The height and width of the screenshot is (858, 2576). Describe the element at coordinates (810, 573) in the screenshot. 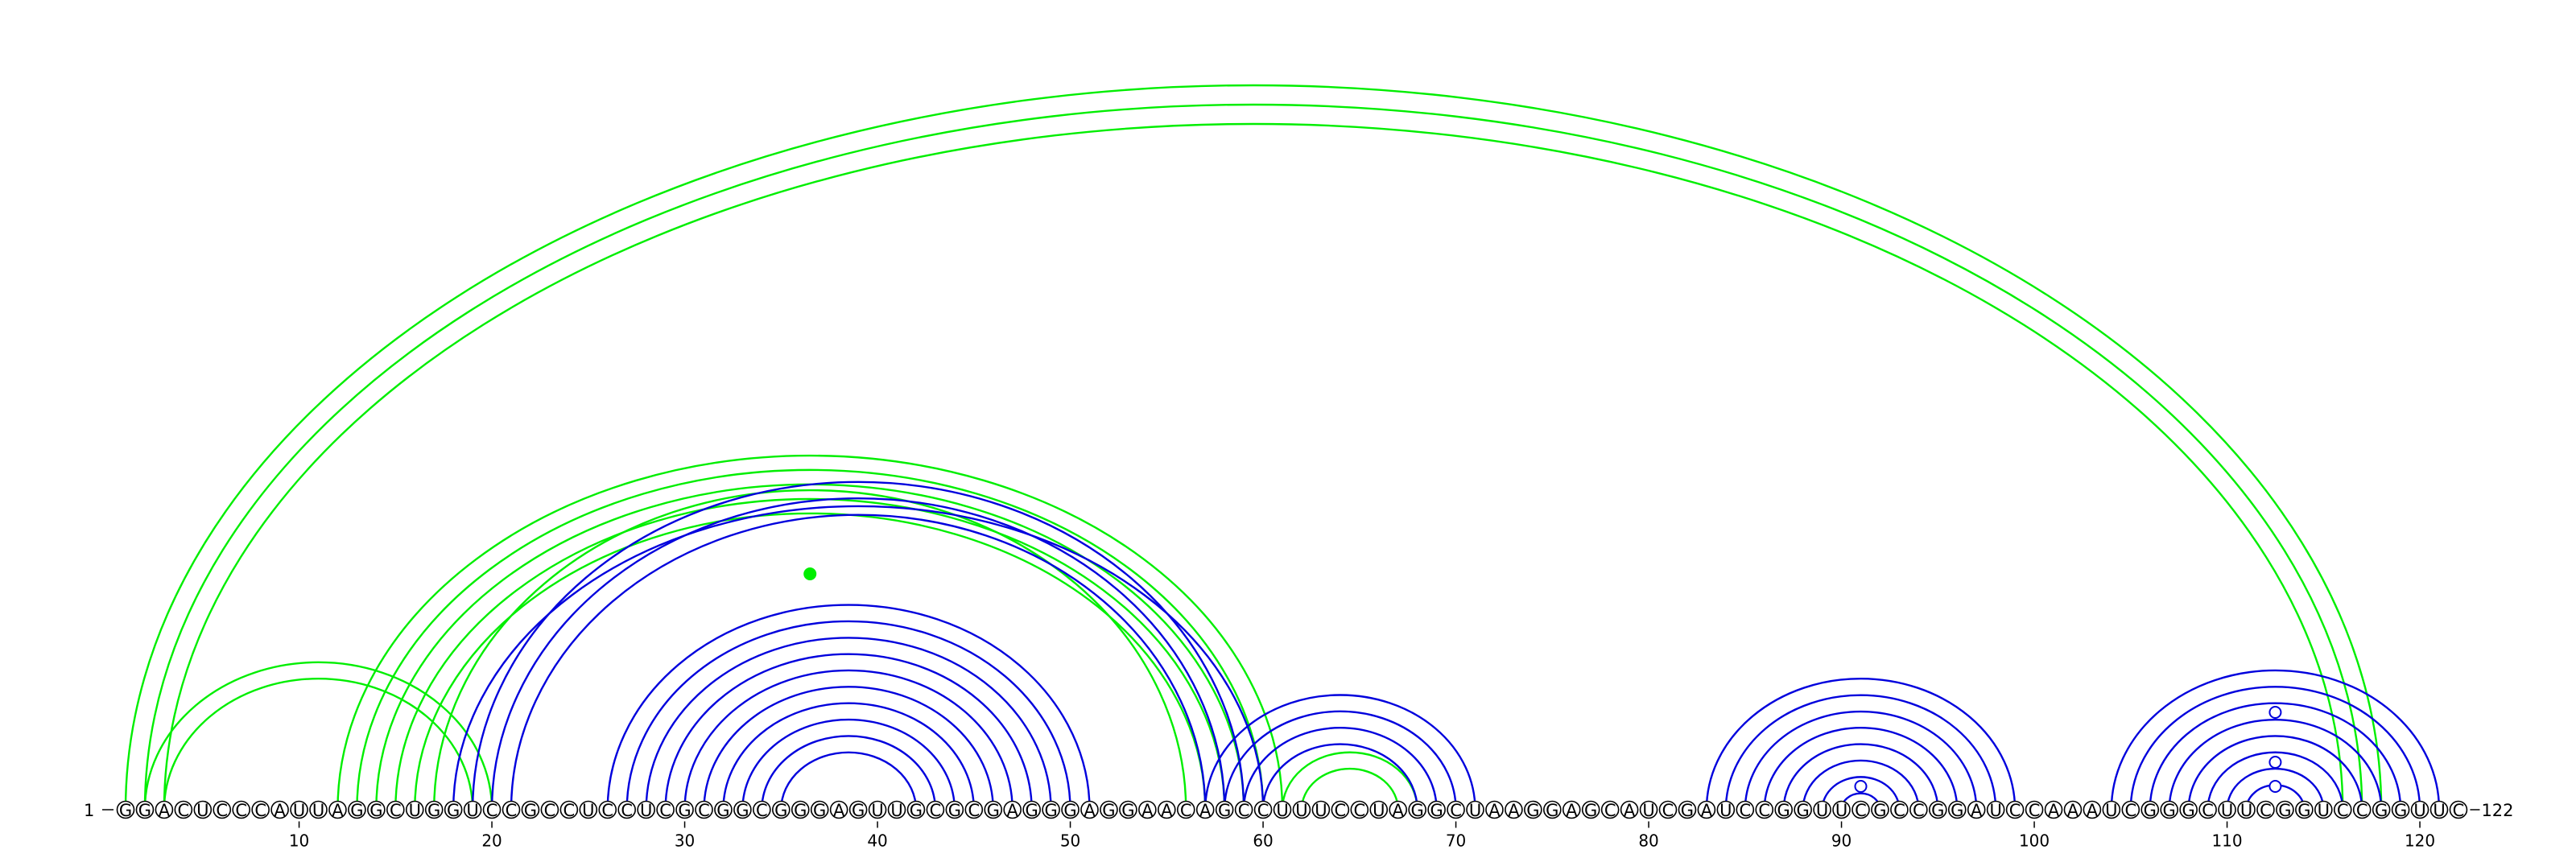

I see `filled-marker-dot` at that location.